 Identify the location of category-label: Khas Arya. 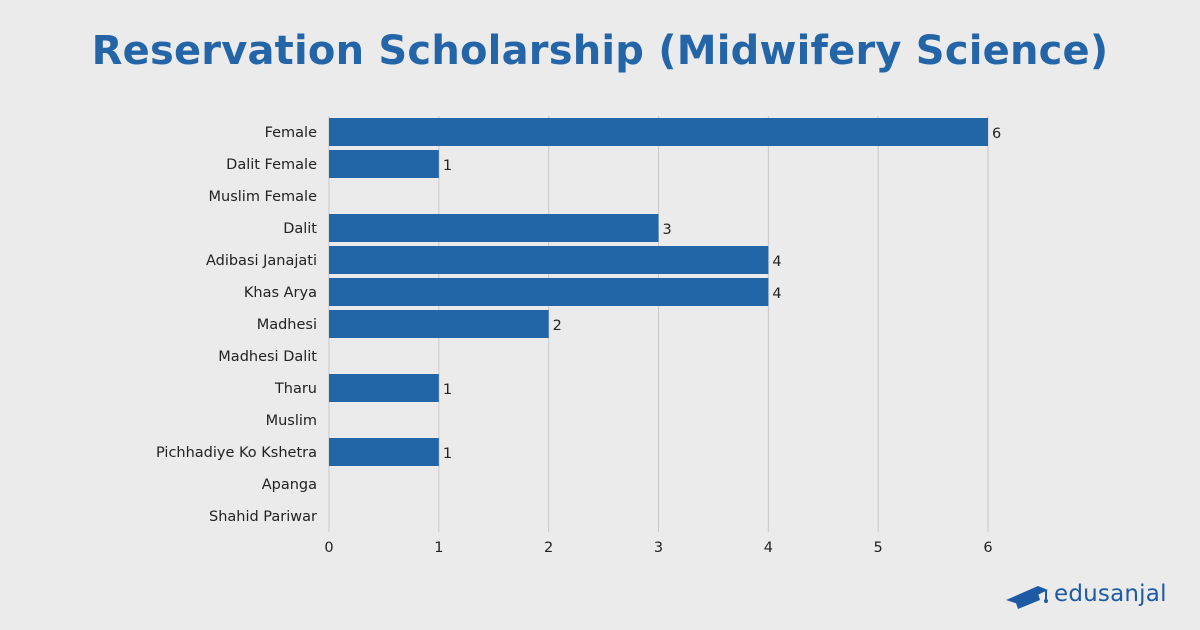
(280, 293).